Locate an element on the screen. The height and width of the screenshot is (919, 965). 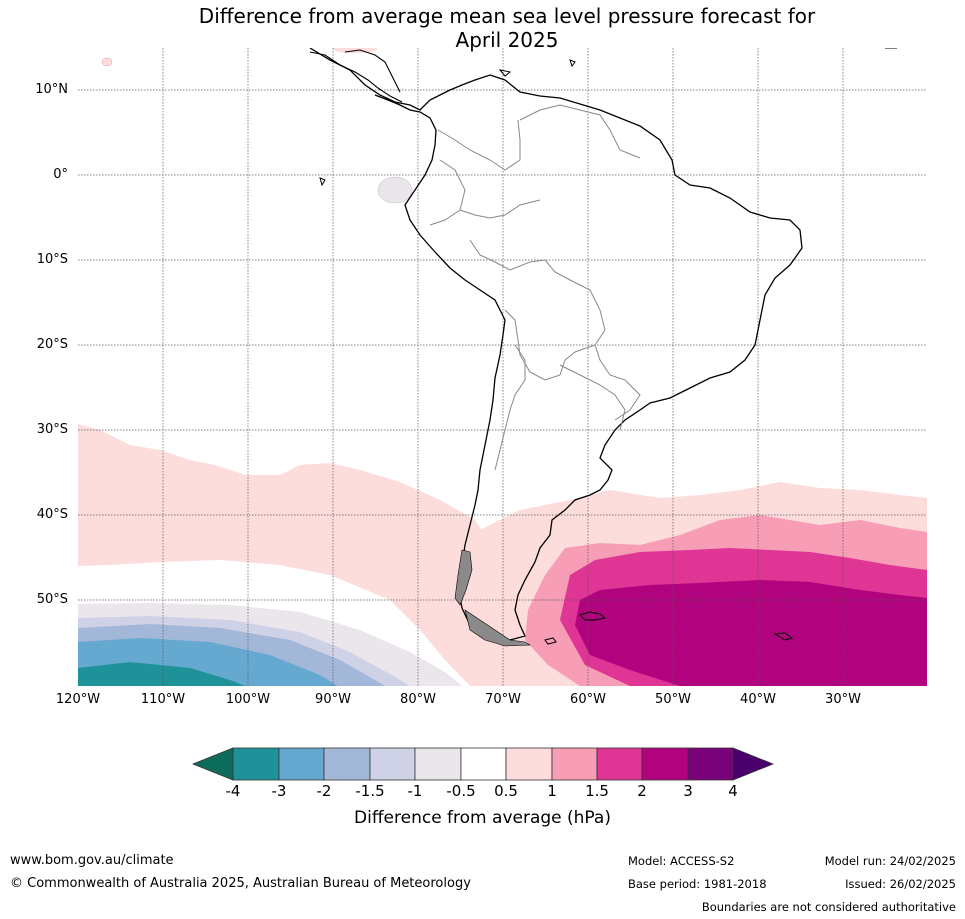
colorbar-tick-m2: -2 is located at coordinates (324, 791).